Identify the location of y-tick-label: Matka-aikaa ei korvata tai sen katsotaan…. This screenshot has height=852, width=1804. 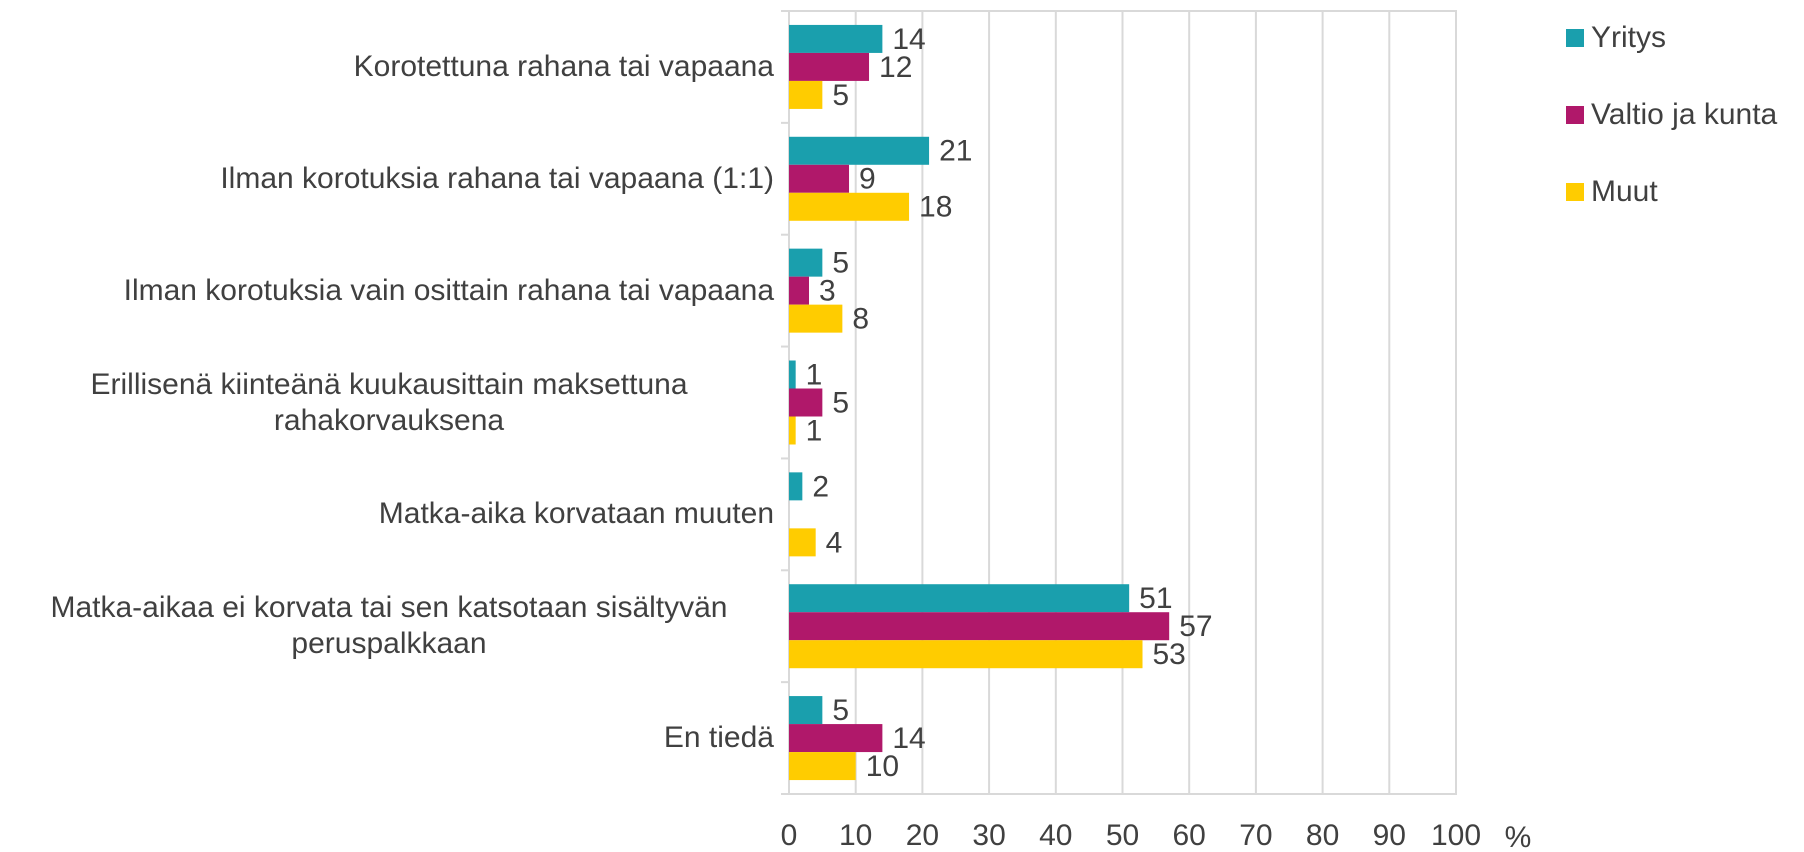
(389, 626).